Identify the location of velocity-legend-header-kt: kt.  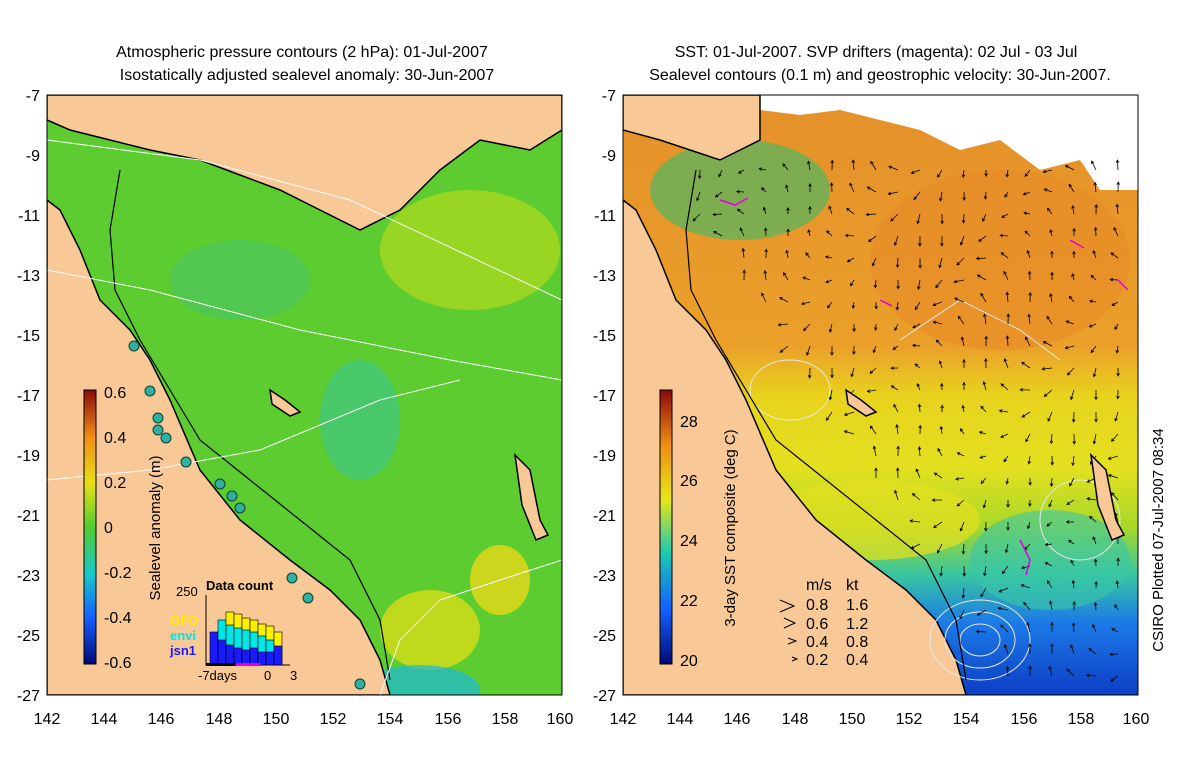
(852, 585).